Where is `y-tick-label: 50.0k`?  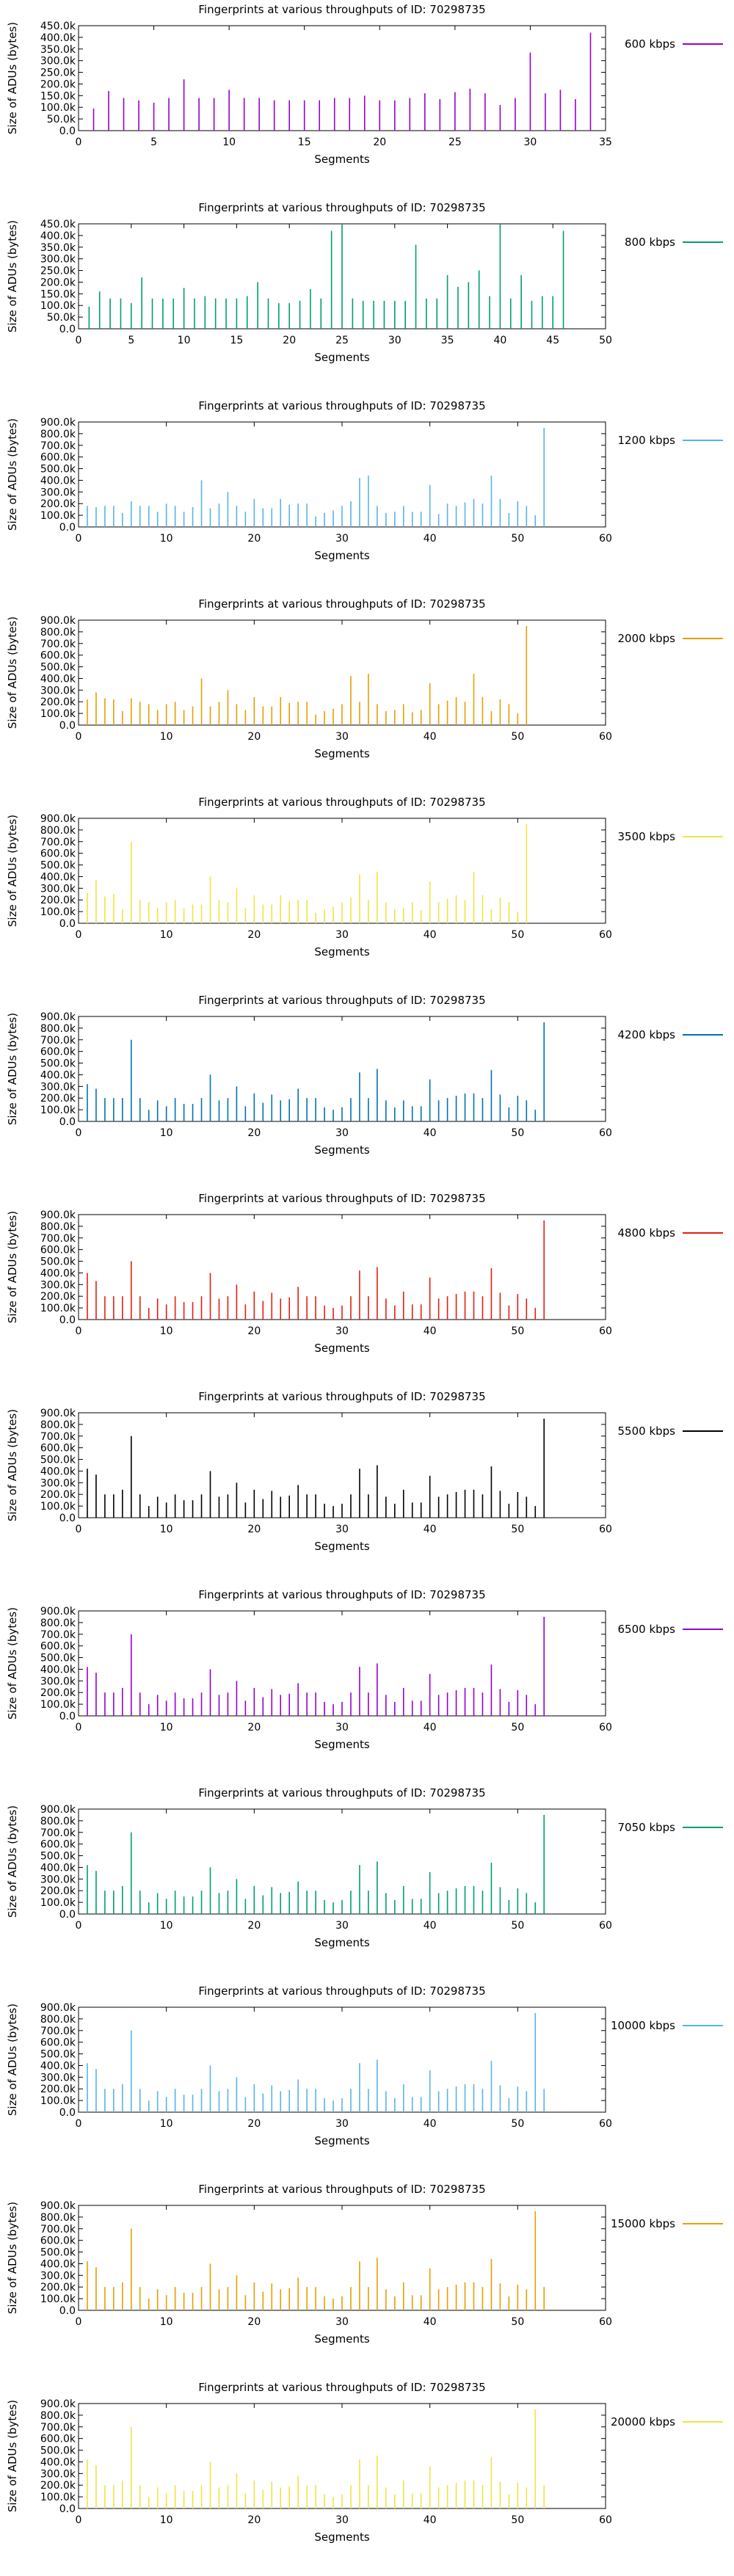 y-tick-label: 50.0k is located at coordinates (61, 119).